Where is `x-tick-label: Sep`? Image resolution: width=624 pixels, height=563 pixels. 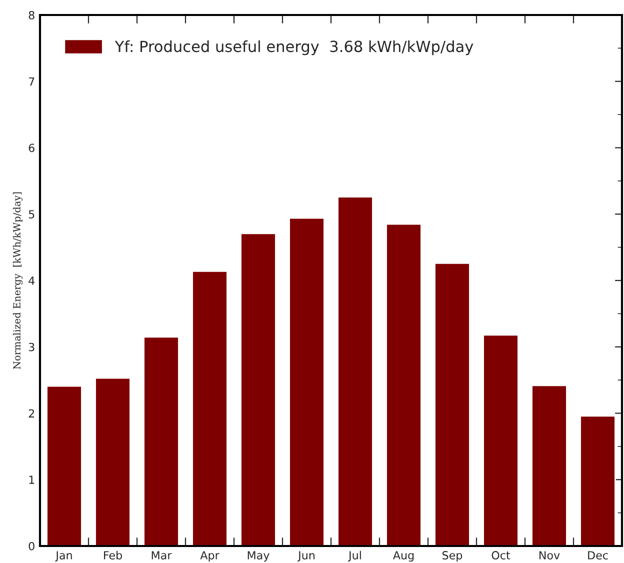 x-tick-label: Sep is located at coordinates (452, 556).